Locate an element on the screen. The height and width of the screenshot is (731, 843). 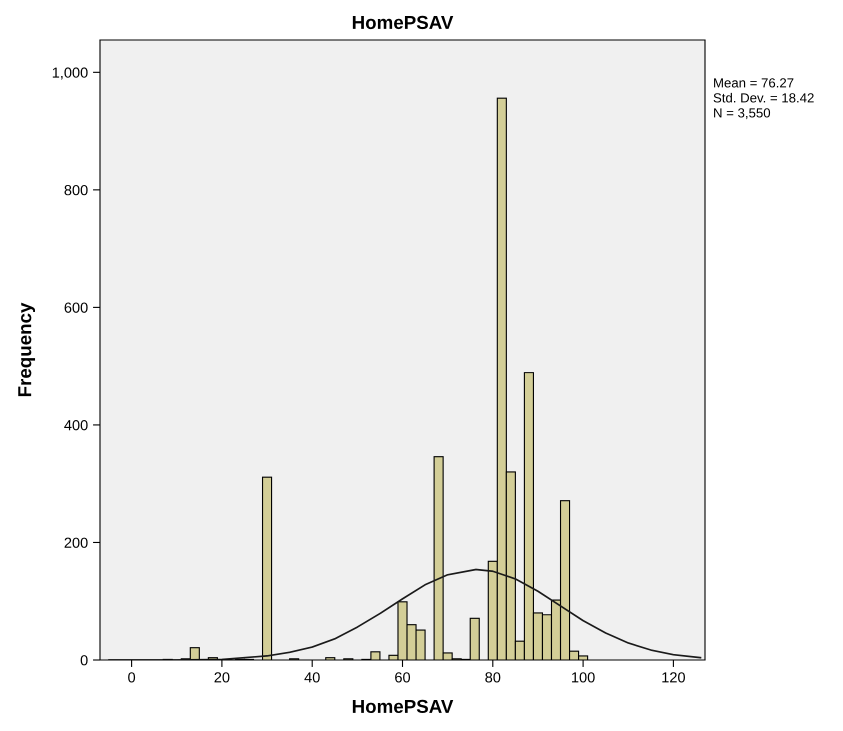
x-tick-label: 60 is located at coordinates (402, 677).